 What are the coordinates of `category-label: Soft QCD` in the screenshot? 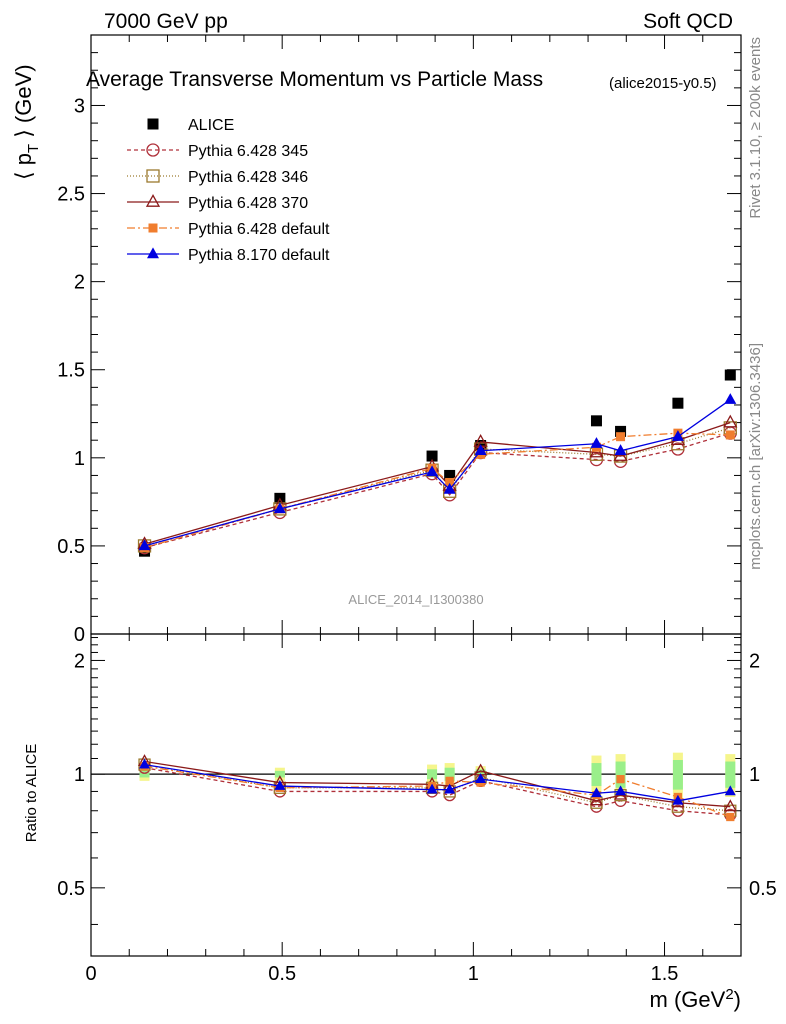 It's located at (688, 21).